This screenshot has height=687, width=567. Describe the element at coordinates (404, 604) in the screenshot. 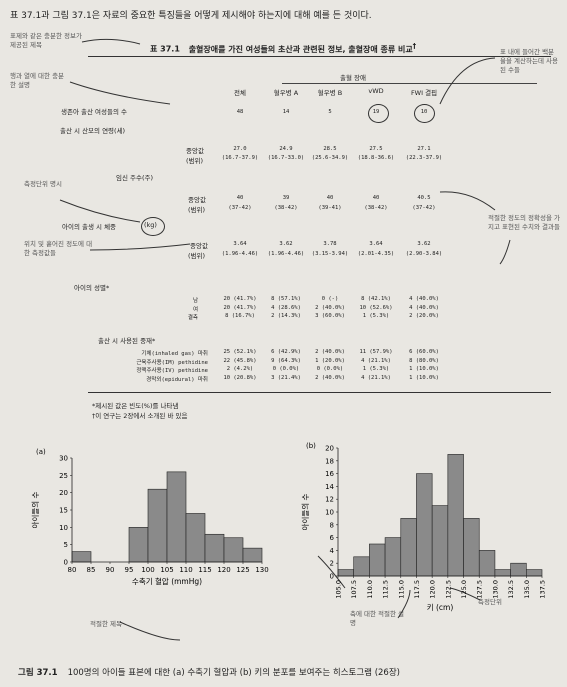

I see `arrow-xlabel` at that location.